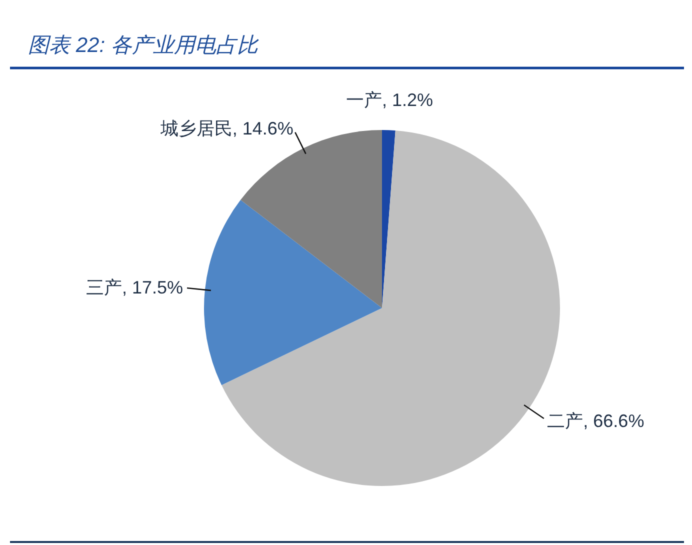 The image size is (692, 545). Describe the element at coordinates (293, 293) in the screenshot. I see `pie-slice` at that location.